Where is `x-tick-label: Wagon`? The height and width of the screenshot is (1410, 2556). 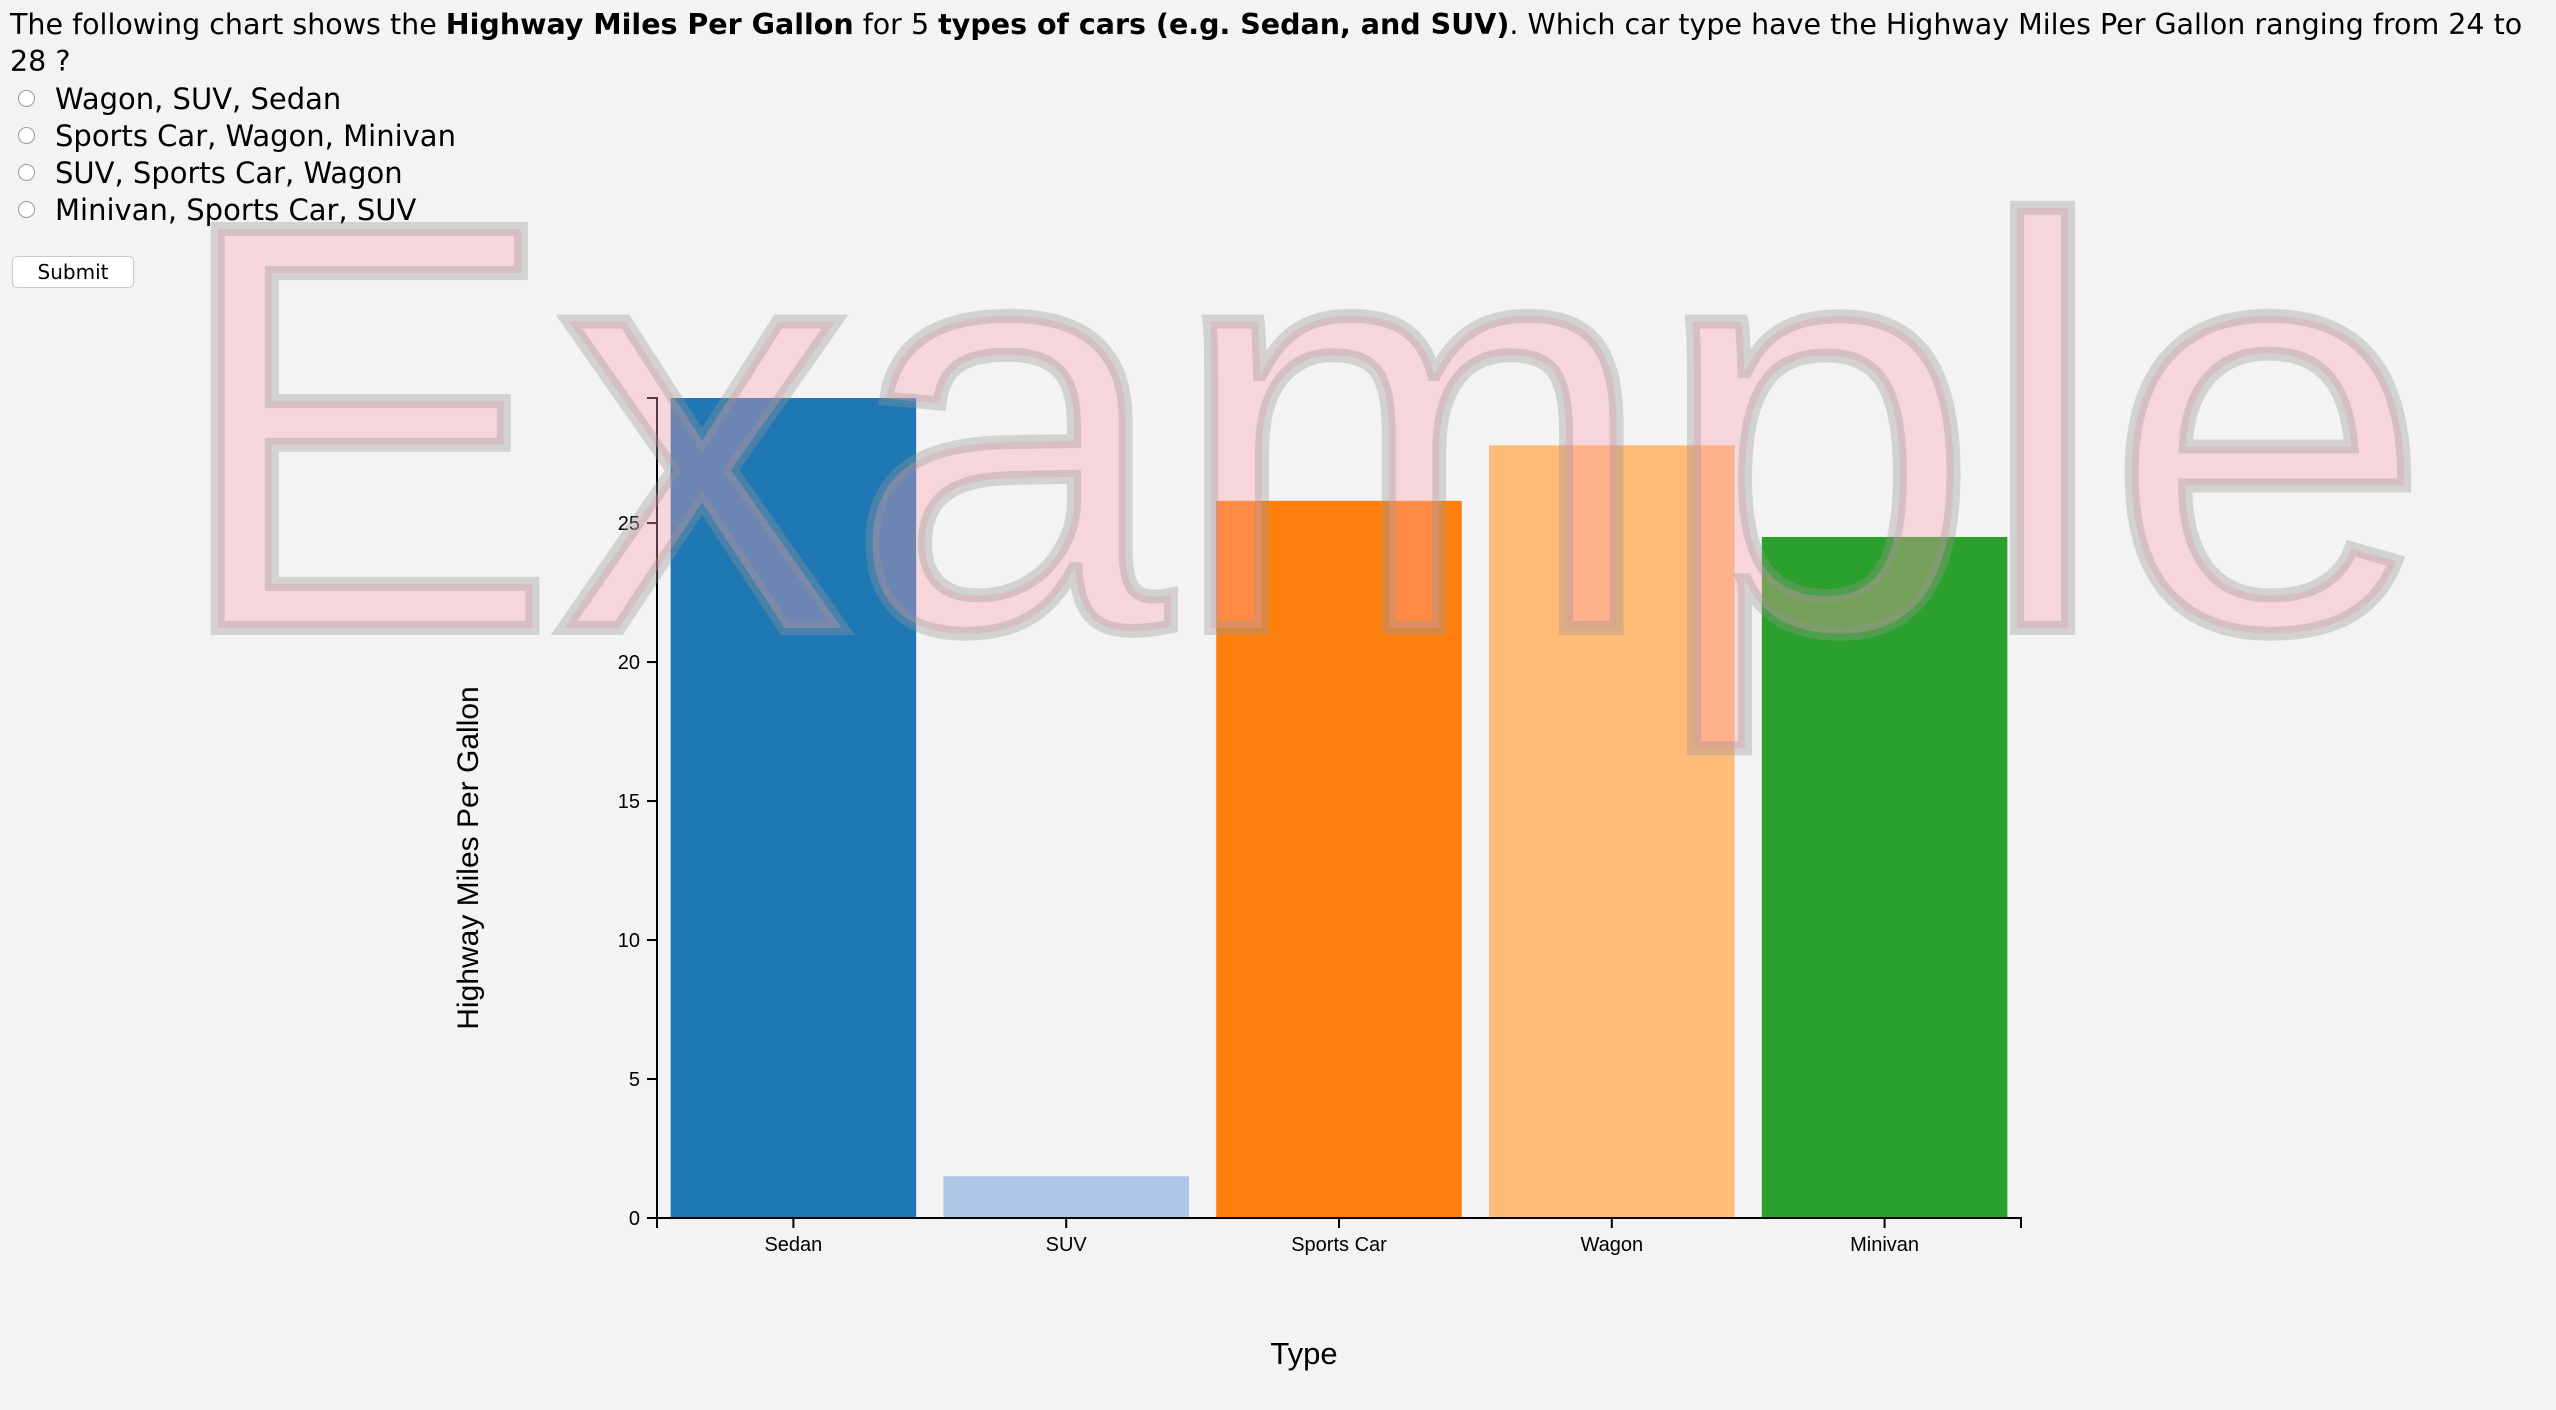 x-tick-label: Wagon is located at coordinates (1611, 1245).